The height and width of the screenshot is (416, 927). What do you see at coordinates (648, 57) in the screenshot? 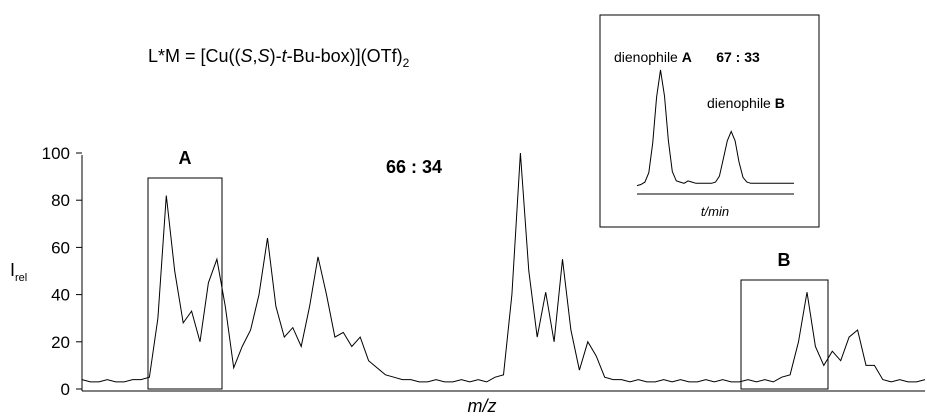
I see `inset-label-a-prefix: dienophile` at bounding box center [648, 57].